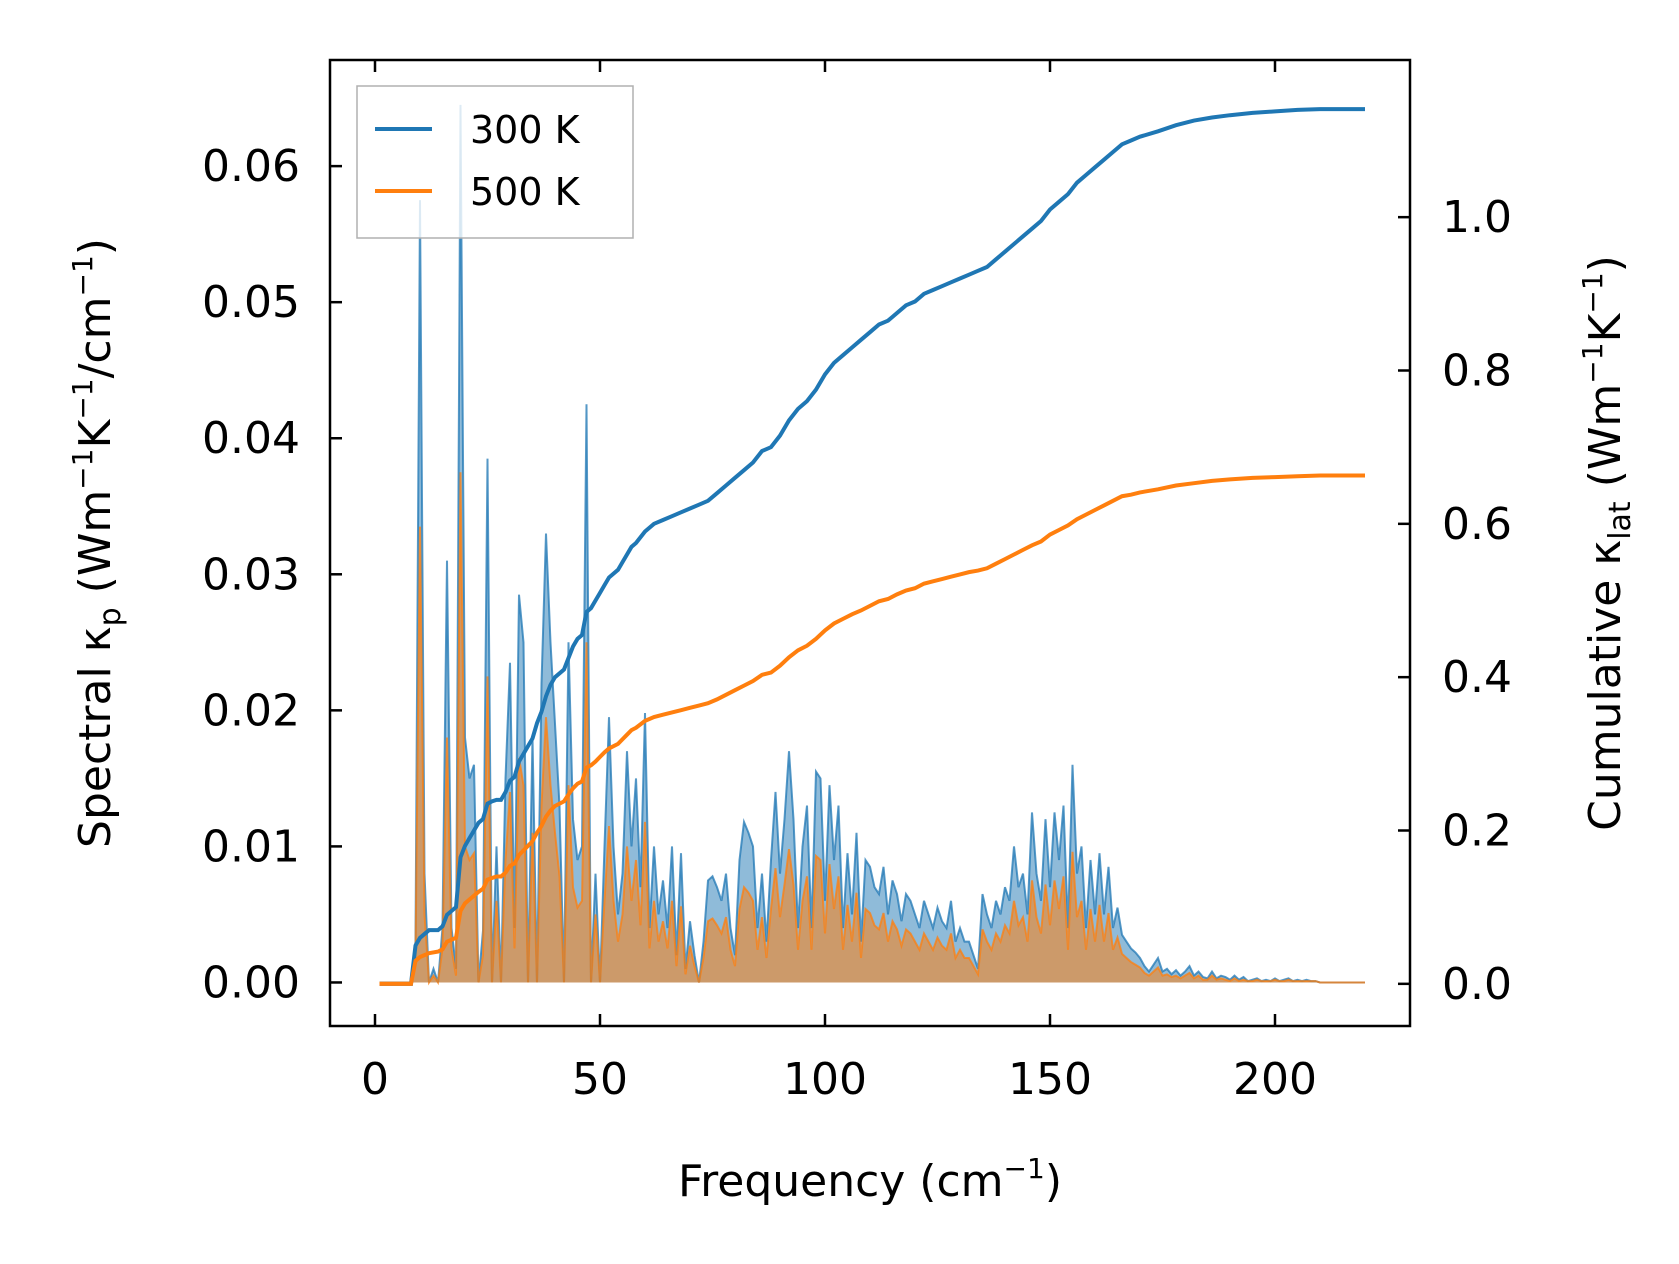  I want to click on x-axis-label: Frequency (cm−1), so click(870, 1179).